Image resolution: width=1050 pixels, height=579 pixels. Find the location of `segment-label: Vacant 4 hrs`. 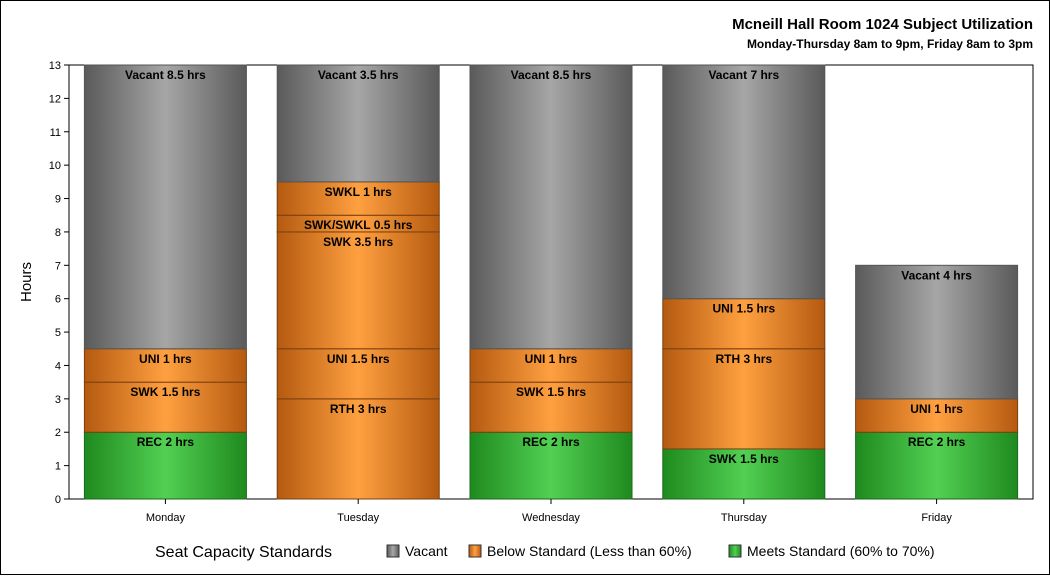

segment-label: Vacant 4 hrs is located at coordinates (936, 275).